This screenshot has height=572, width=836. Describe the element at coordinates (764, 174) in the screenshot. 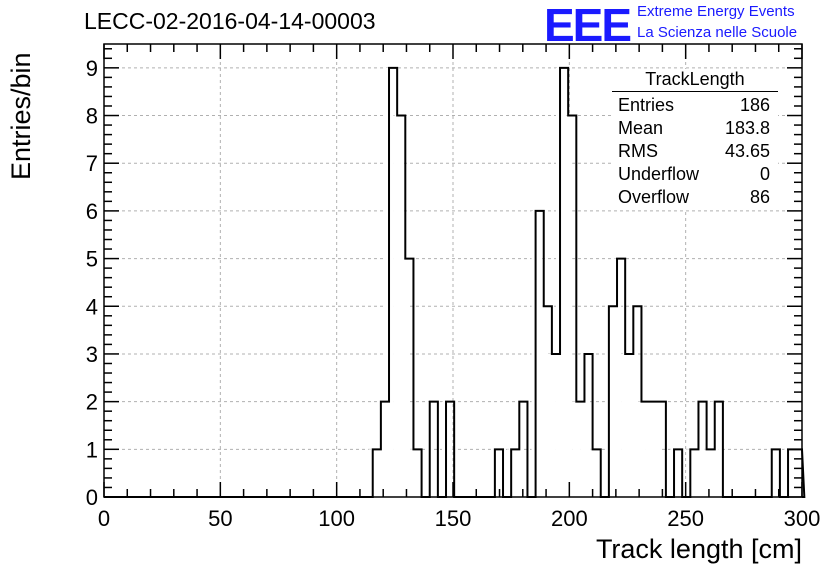

I see `stats-value: 0` at that location.